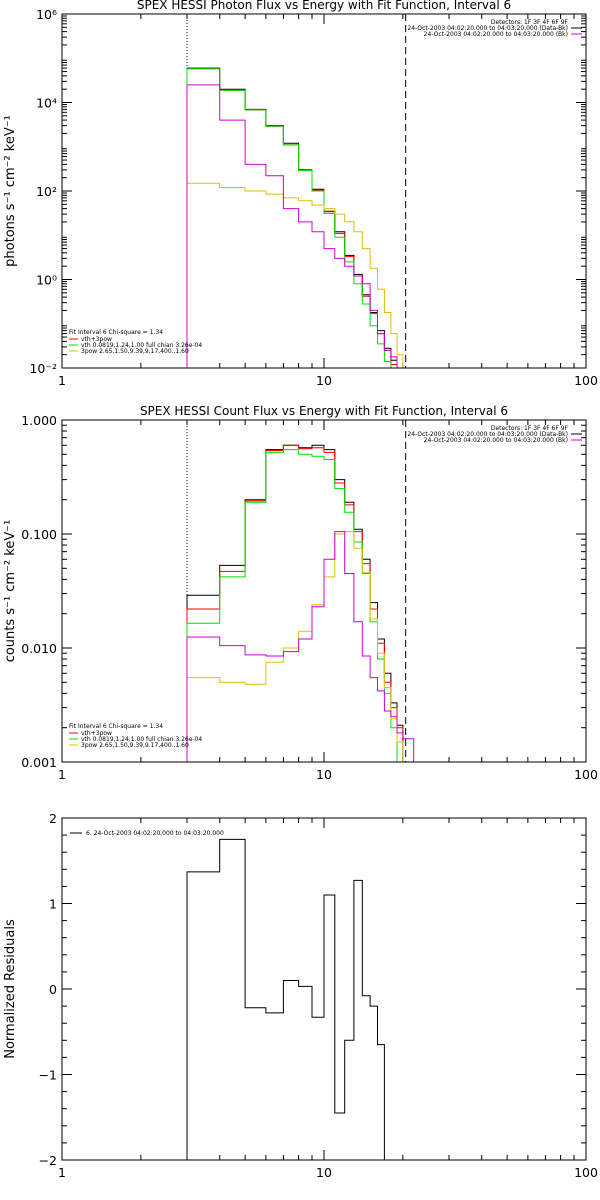  I want to click on y-tick-label: 0.001, so click(39, 762).